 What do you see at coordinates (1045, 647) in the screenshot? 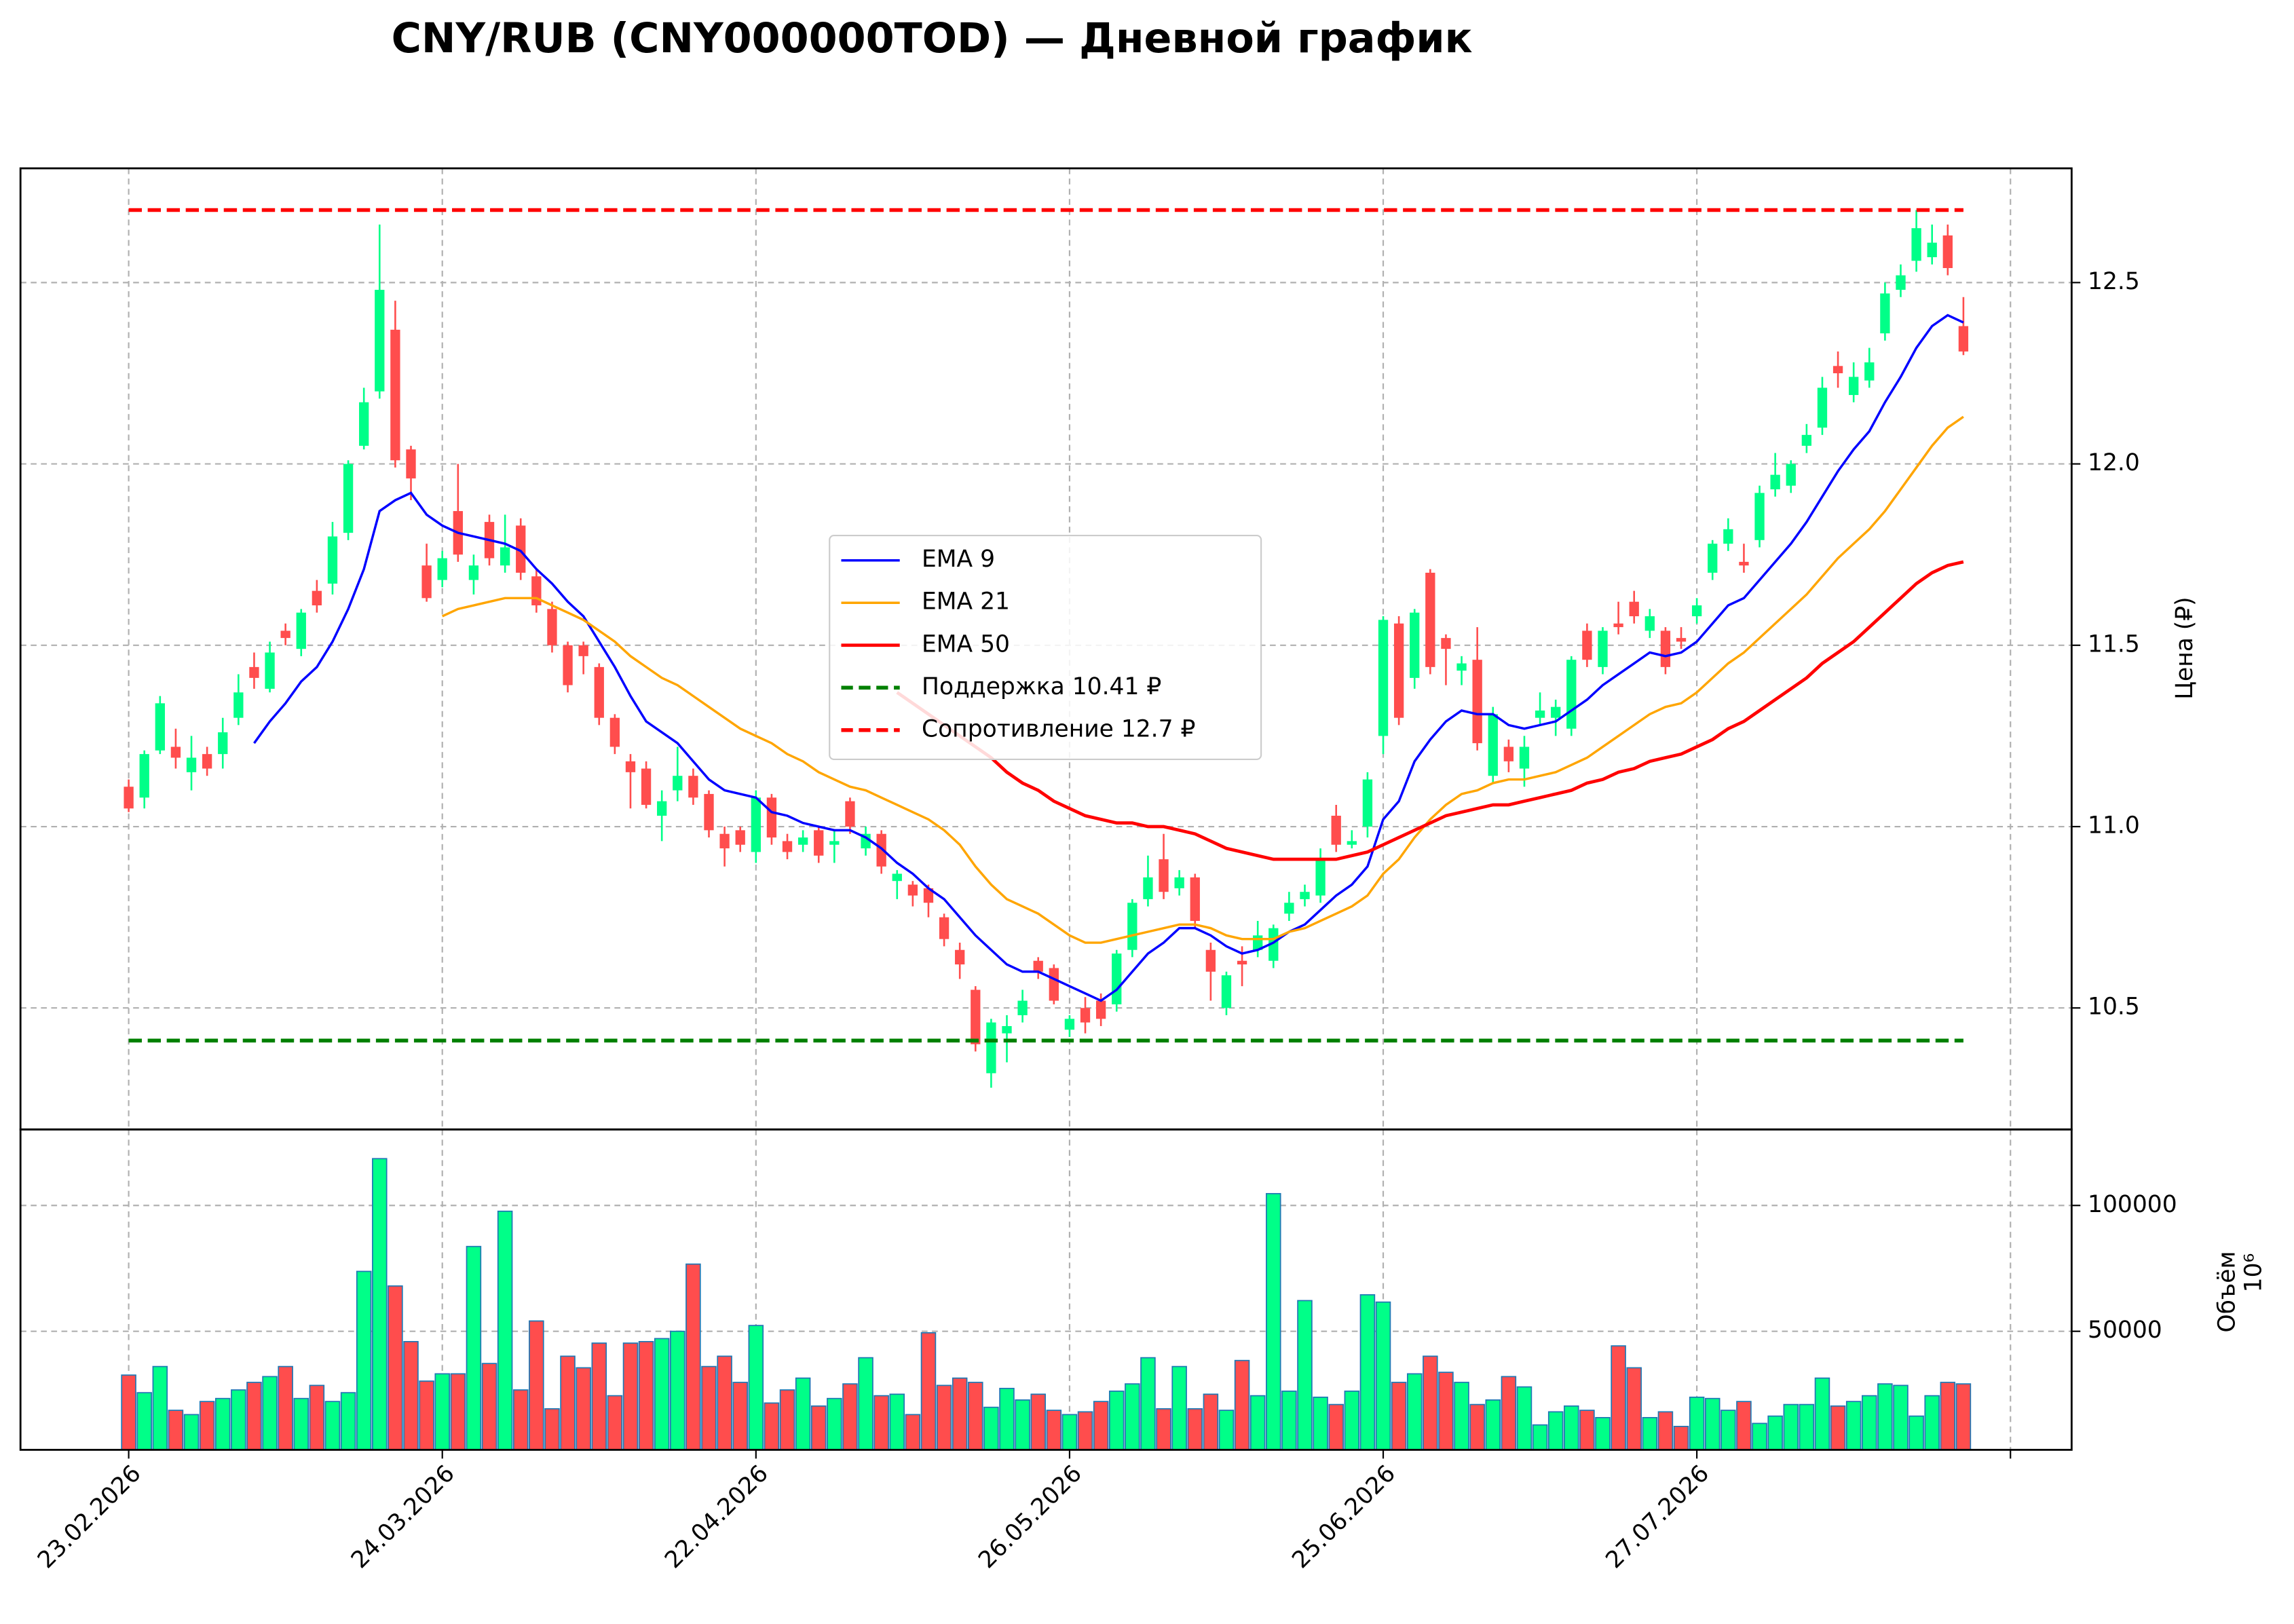
I see `legend-box` at bounding box center [1045, 647].